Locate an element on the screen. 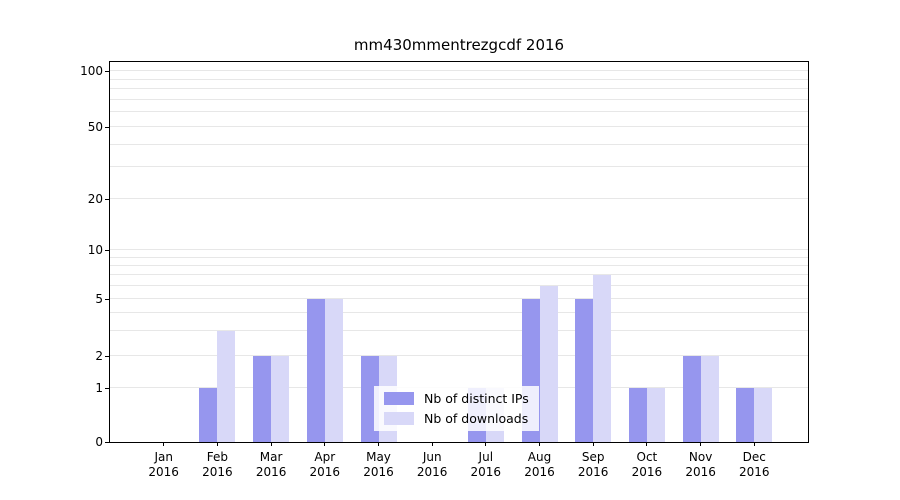  x-tick-label: Aug 2016 is located at coordinates (540, 465).